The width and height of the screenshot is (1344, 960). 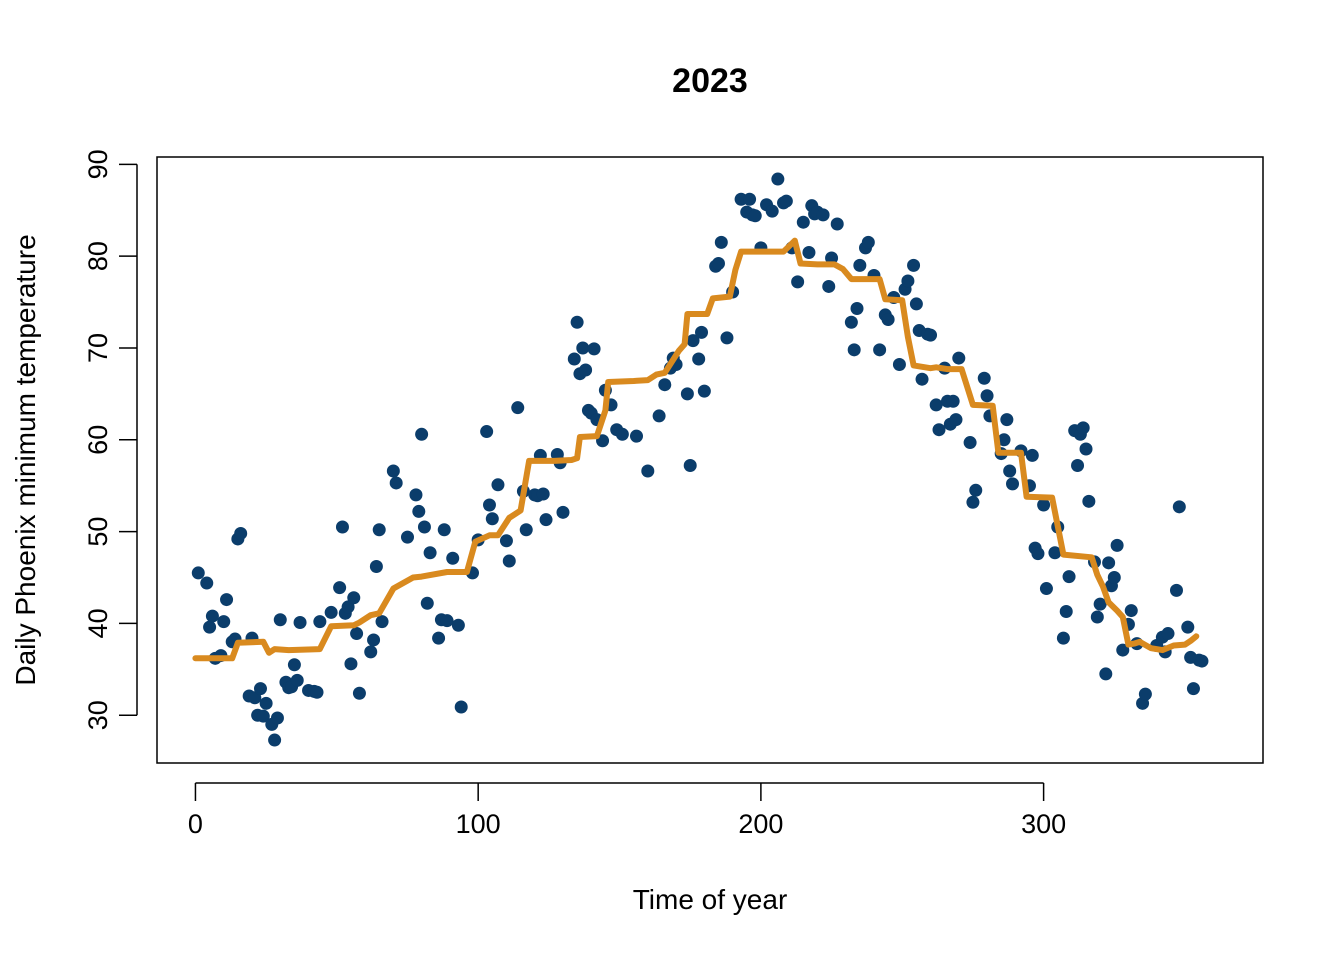 What do you see at coordinates (25, 459) in the screenshot?
I see `y-axis-label: Daily Phoenix minimum temperature` at bounding box center [25, 459].